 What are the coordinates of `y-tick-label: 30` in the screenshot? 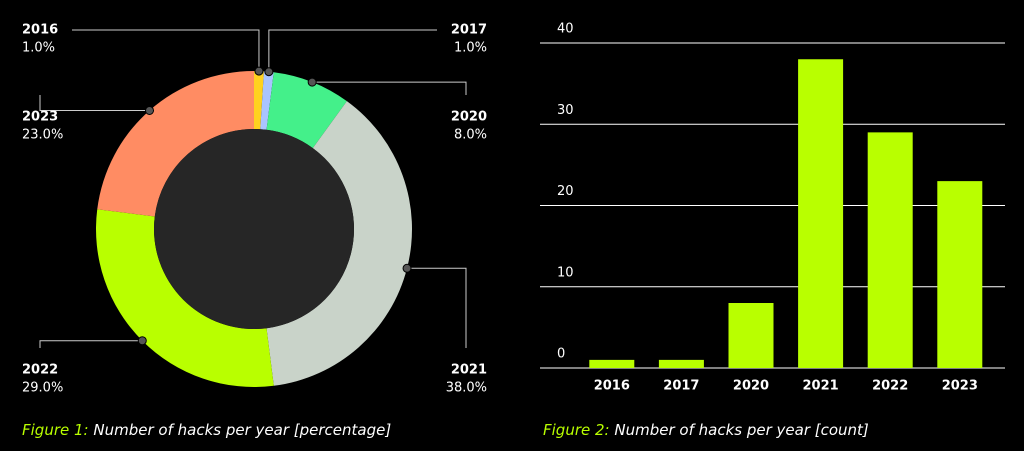 It's located at (565, 110).